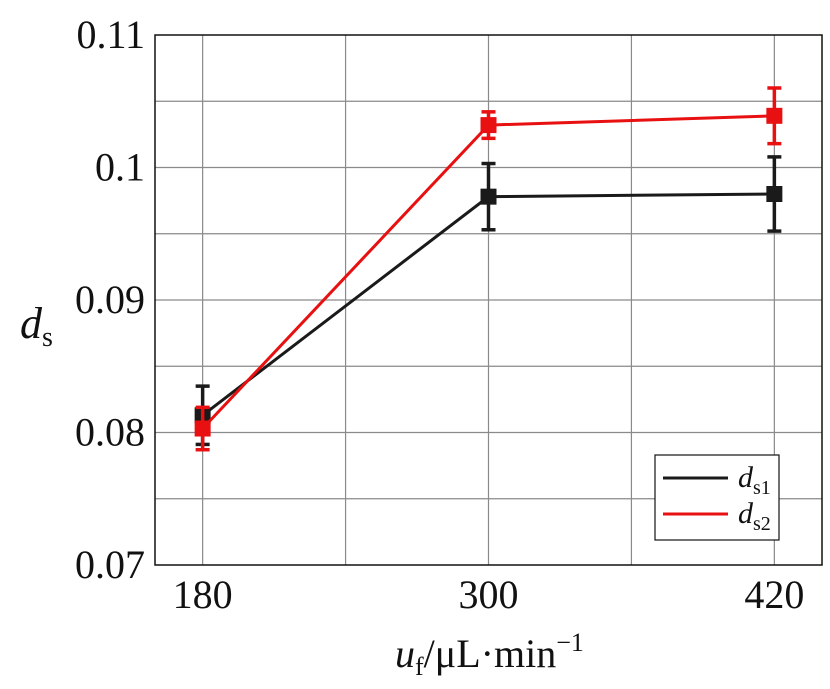 This screenshot has width=830, height=689. I want to click on y-tick-label: 0.07, so click(110, 564).